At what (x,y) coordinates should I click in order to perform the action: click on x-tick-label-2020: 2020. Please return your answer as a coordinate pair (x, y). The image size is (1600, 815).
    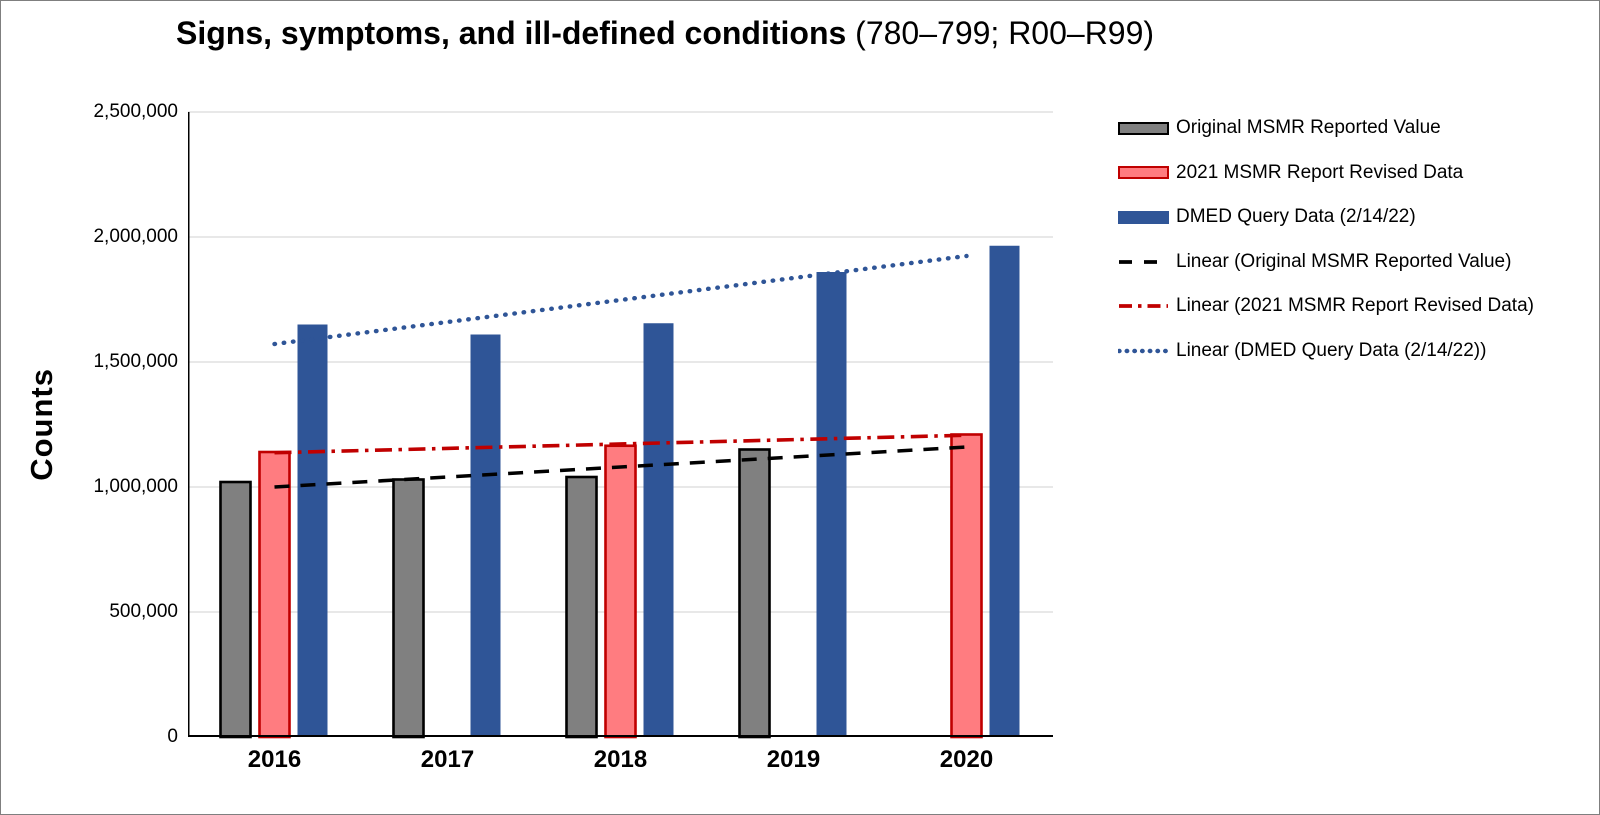
    Looking at the image, I should click on (966, 759).